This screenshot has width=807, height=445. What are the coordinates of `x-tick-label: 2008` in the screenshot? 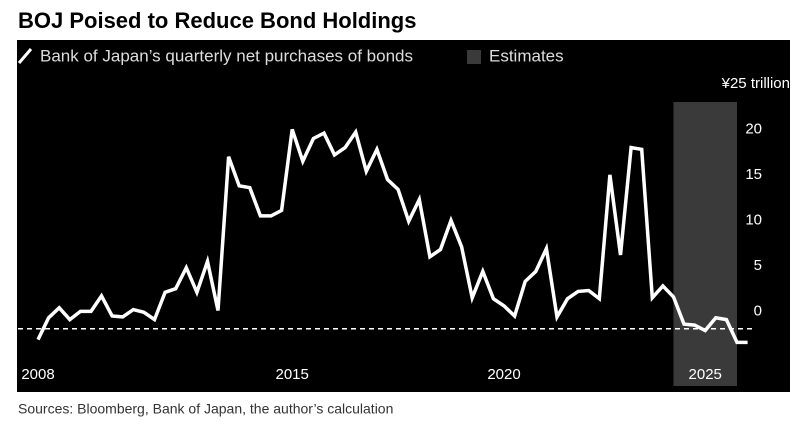 It's located at (37, 374).